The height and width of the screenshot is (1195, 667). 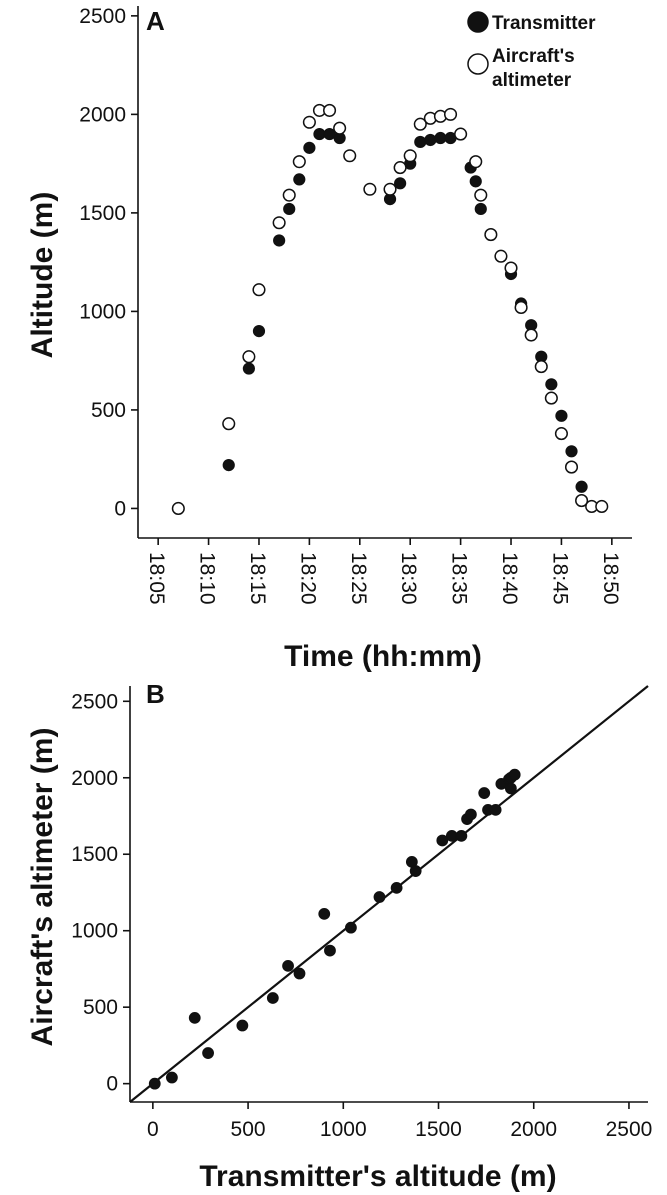 What do you see at coordinates (100, 893) in the screenshot?
I see `panel-b-y-ticks: 0 500 1000 1500 2000 2500` at bounding box center [100, 893].